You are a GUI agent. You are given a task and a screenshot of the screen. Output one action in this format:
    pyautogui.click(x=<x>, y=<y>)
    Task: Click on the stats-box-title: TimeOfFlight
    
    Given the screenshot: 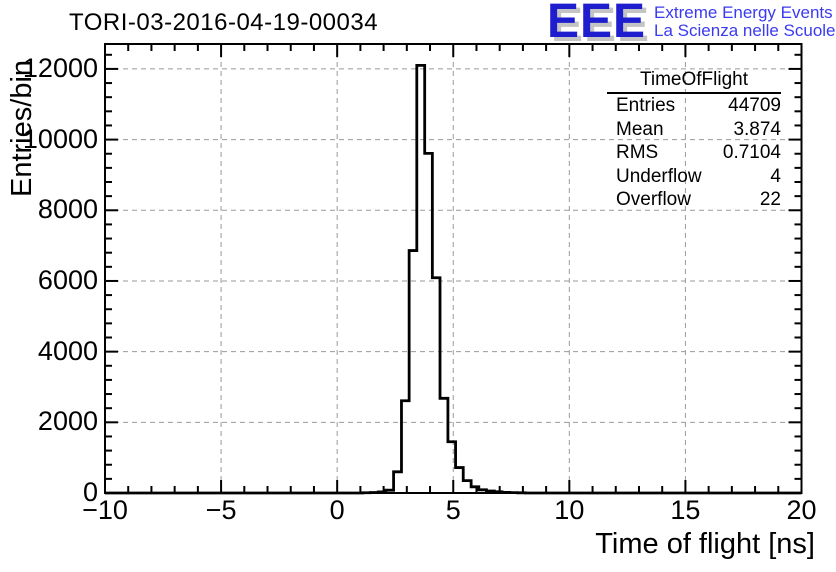 What is the action you would take?
    pyautogui.click(x=694, y=81)
    